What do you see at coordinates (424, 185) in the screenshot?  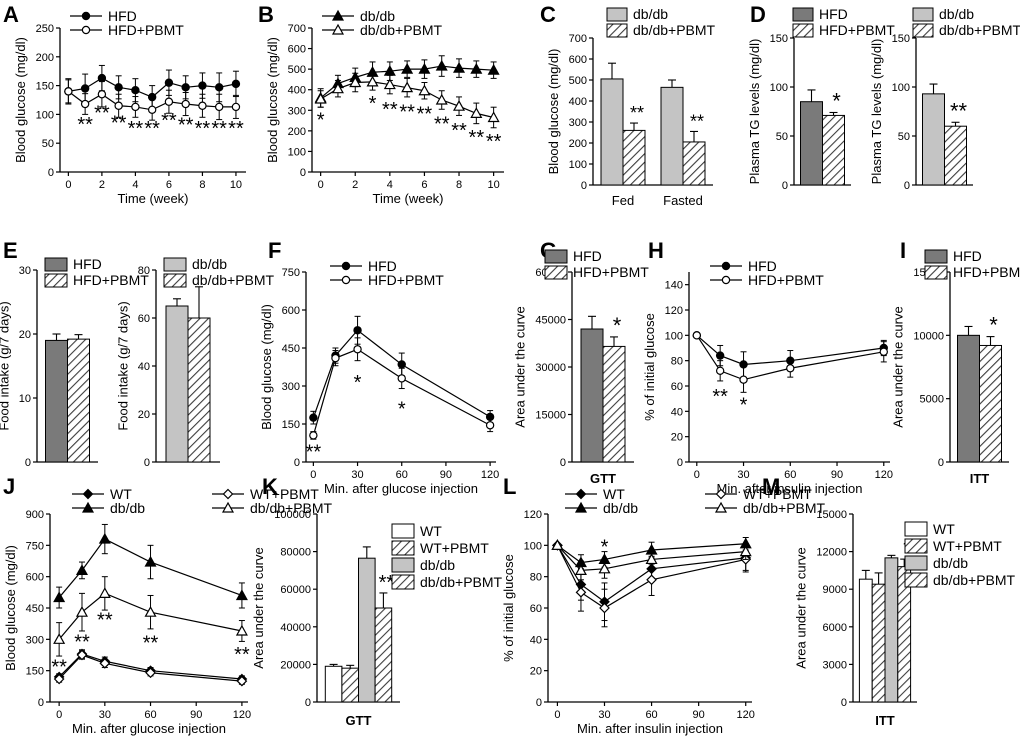 I see `x-tick-label: 6` at bounding box center [424, 185].